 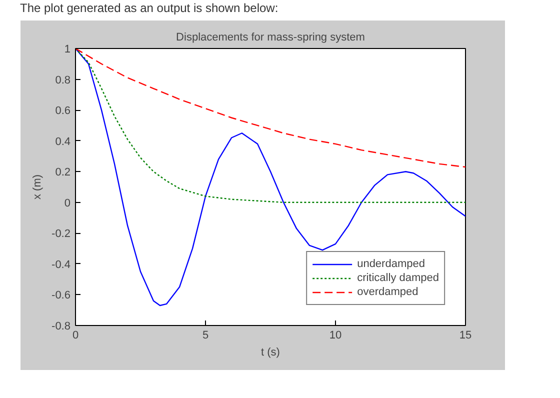 I want to click on y-tick-label: -0.6, so click(x=61, y=296).